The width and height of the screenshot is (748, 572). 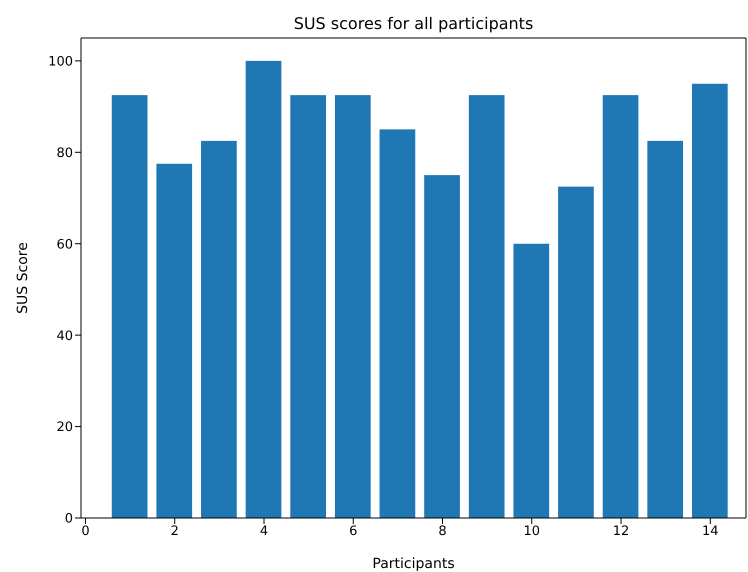 What do you see at coordinates (85, 532) in the screenshot?
I see `x-tick-label: 0` at bounding box center [85, 532].